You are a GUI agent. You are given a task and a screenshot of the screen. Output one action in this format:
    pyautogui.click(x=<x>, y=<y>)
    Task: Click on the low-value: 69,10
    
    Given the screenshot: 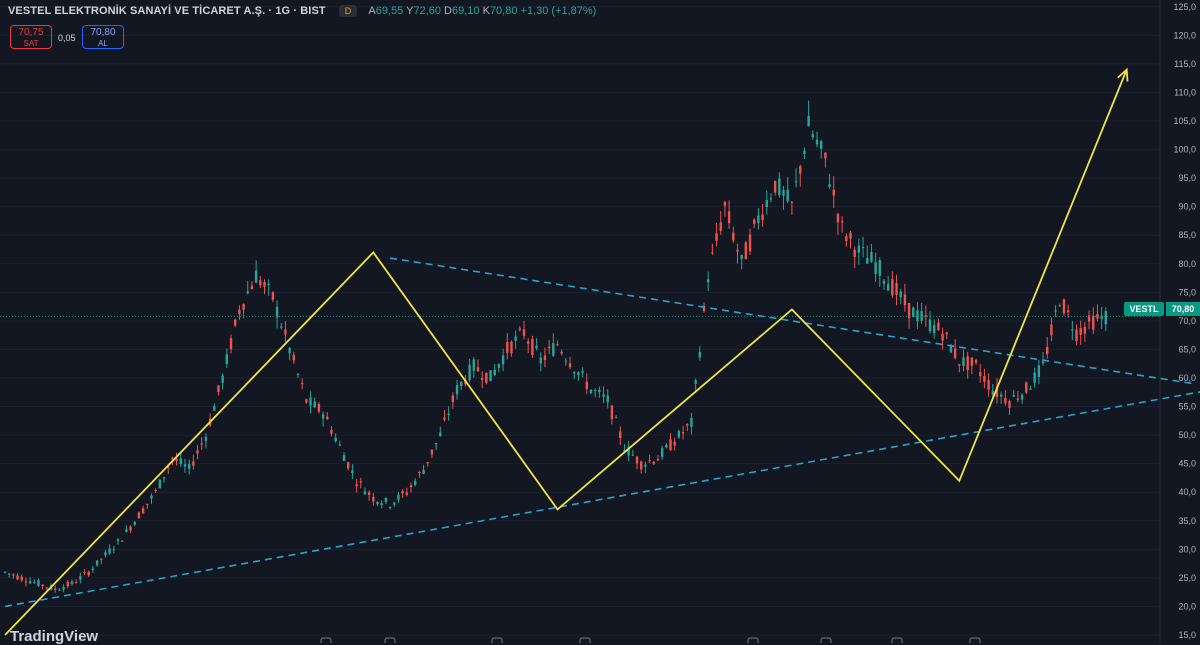 What is the action you would take?
    pyautogui.click(x=465, y=11)
    